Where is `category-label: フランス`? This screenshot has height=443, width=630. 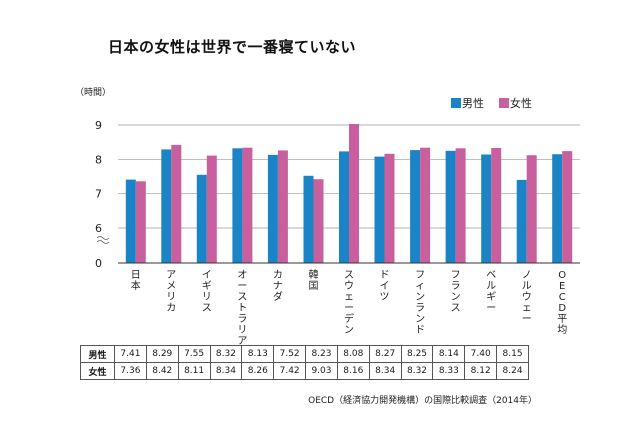 category-label: フランス is located at coordinates (456, 292).